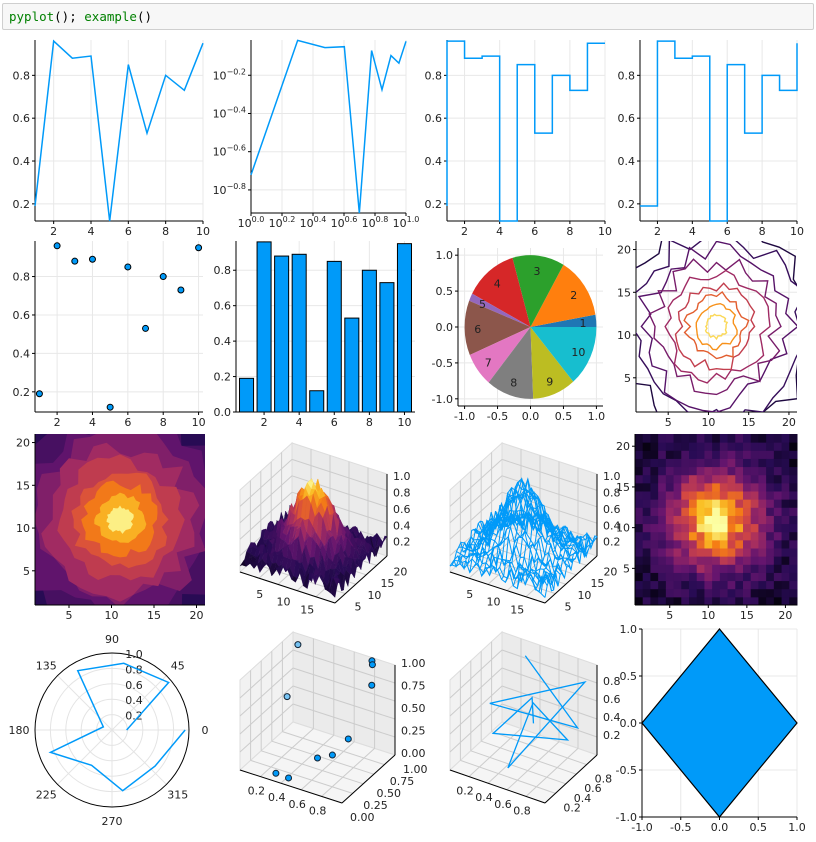  Describe the element at coordinates (334, 587) in the screenshot. I see `surface-facet` at that location.